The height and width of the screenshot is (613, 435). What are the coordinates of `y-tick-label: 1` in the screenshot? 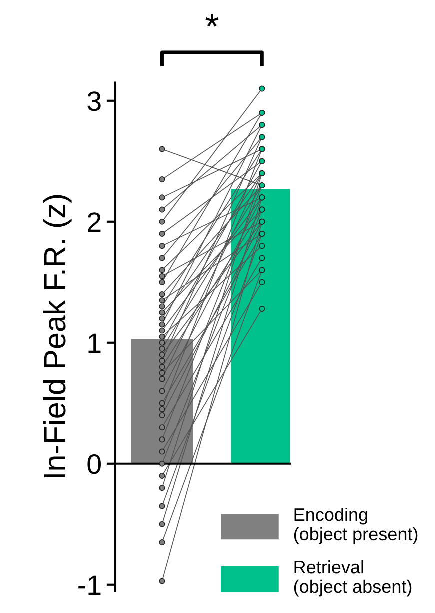 It's located at (94, 343).